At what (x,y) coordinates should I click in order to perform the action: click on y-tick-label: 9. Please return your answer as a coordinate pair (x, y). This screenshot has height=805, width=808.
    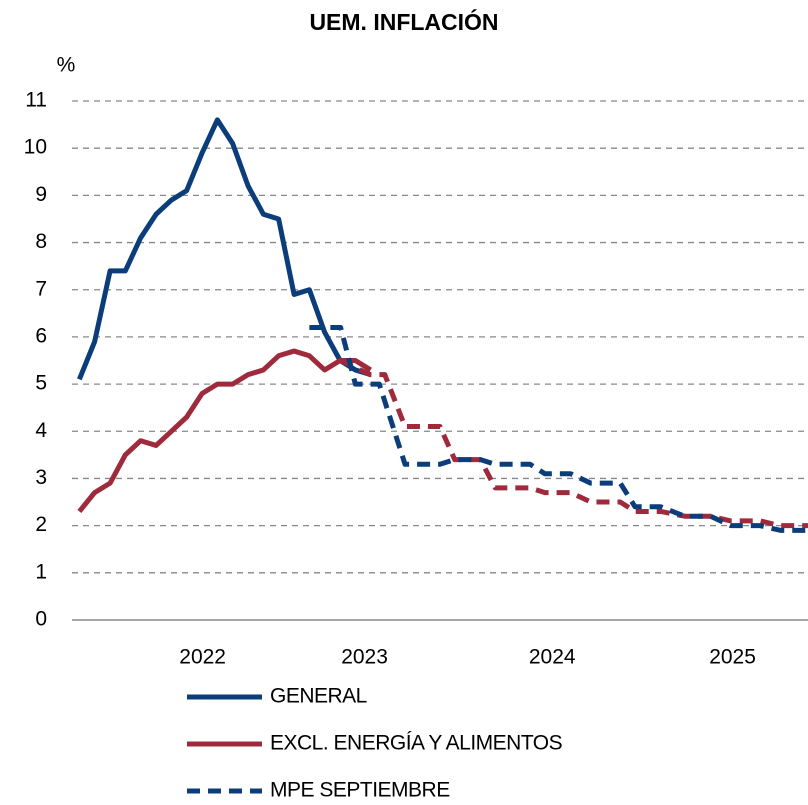
    Looking at the image, I should click on (41, 194).